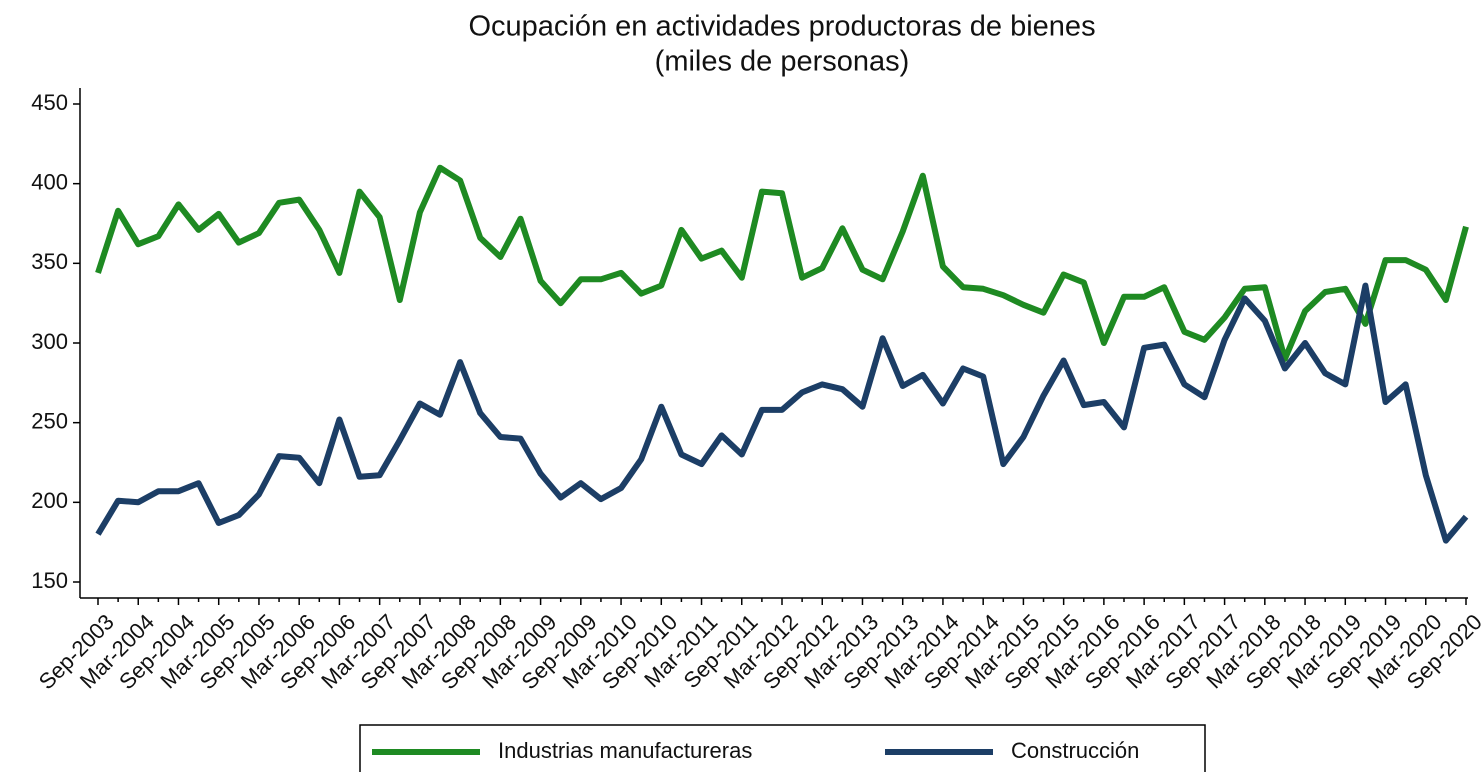  What do you see at coordinates (1075, 750) in the screenshot?
I see `legend-label: Construcción` at bounding box center [1075, 750].